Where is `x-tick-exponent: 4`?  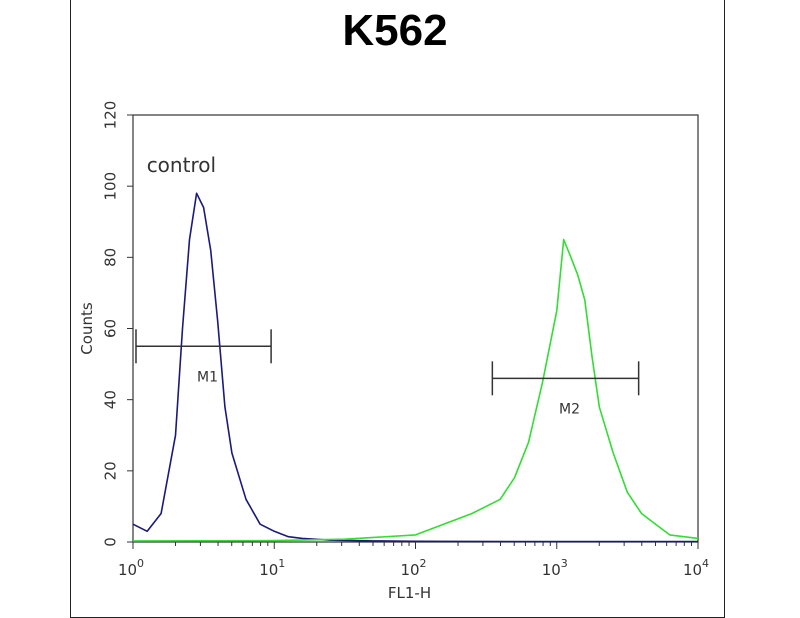
x-tick-exponent: 4 is located at coordinates (705, 563).